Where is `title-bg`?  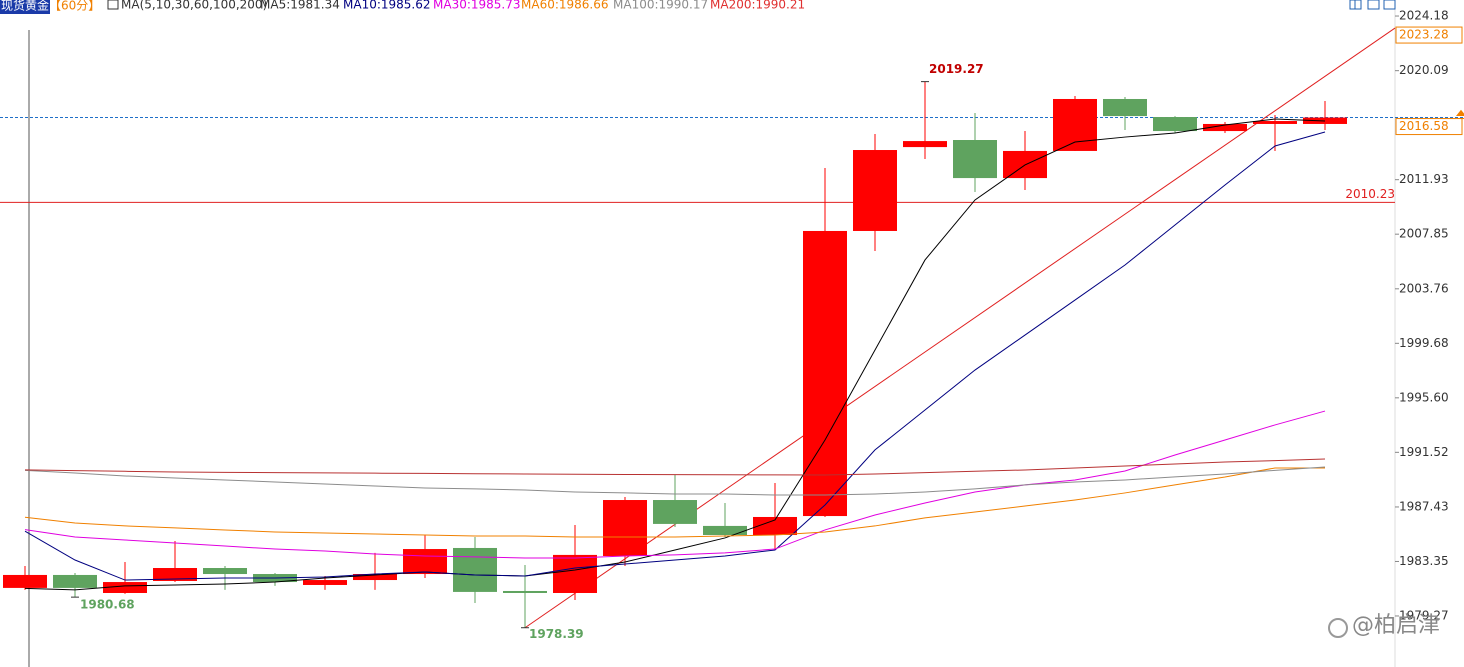 title-bg is located at coordinates (25, 7).